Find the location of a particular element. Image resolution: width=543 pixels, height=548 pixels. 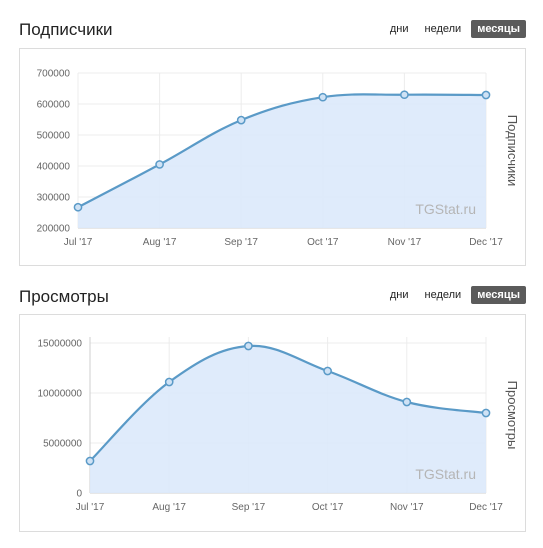

y-tick-label: 400000 is located at coordinates (54, 167).